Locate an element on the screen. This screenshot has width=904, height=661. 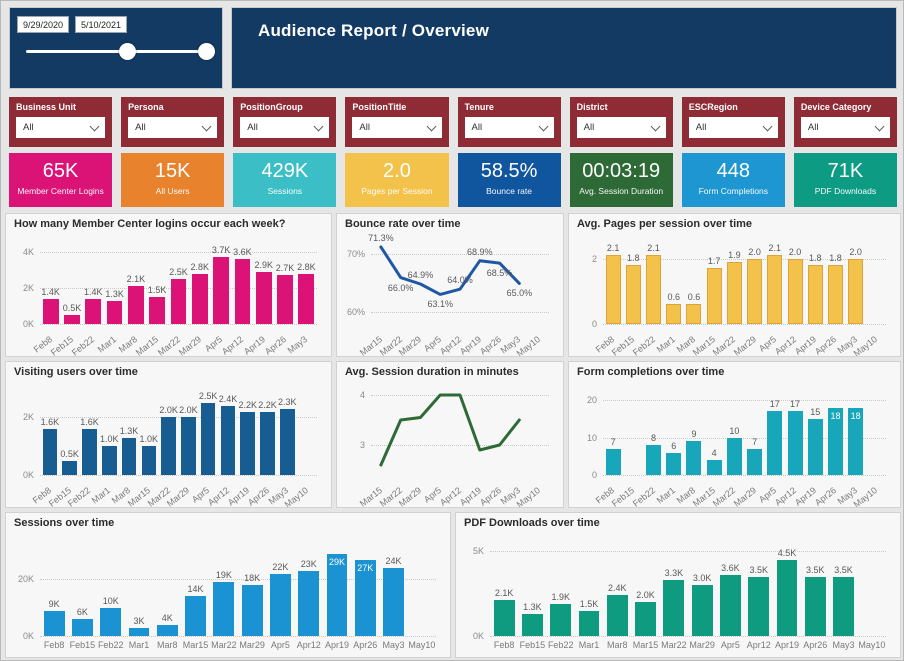
kpi-pages-per-session: 2.0 Pages per Session is located at coordinates (397, 180).